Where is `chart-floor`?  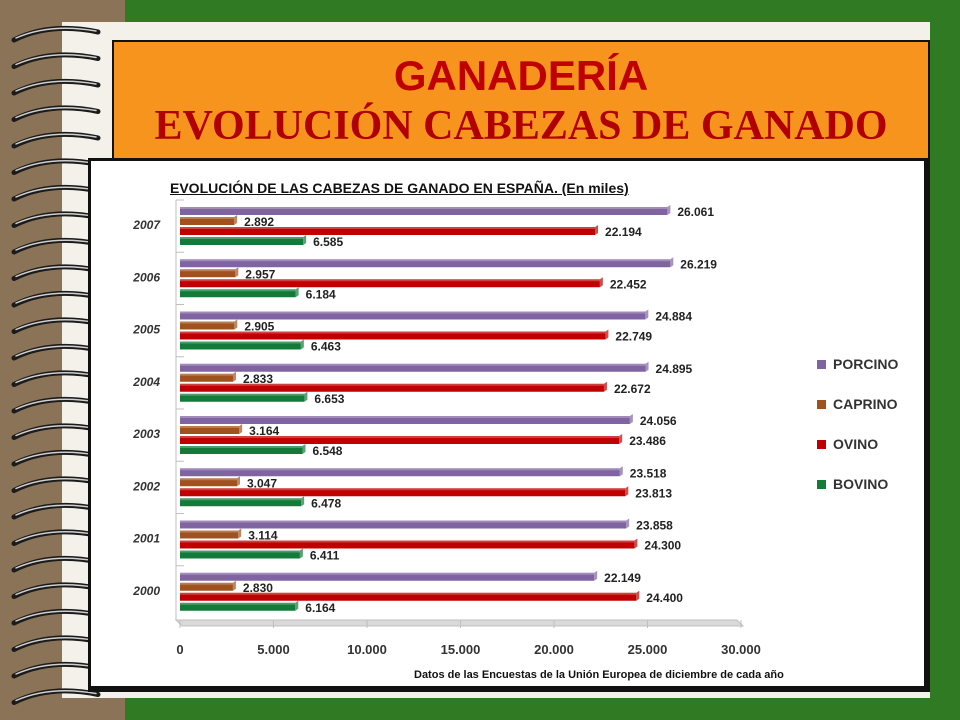 chart-floor is located at coordinates (459, 623).